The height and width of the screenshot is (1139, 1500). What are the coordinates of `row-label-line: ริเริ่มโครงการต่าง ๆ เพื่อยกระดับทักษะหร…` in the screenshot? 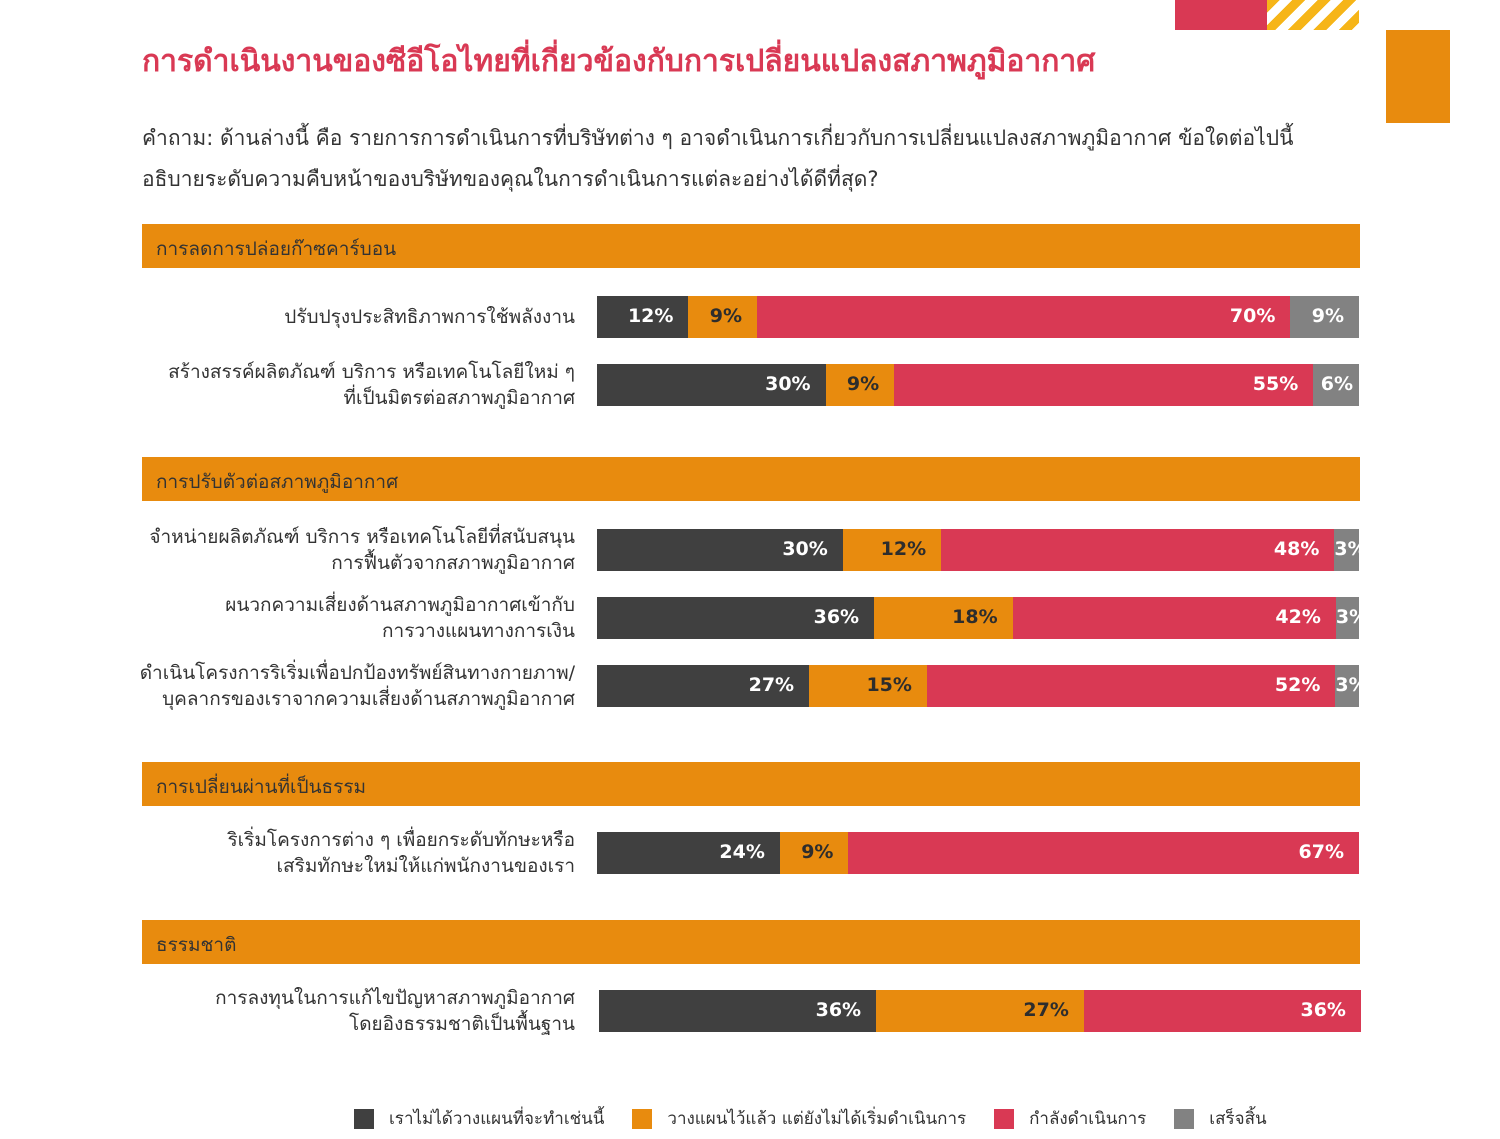 It's located at (401, 840).